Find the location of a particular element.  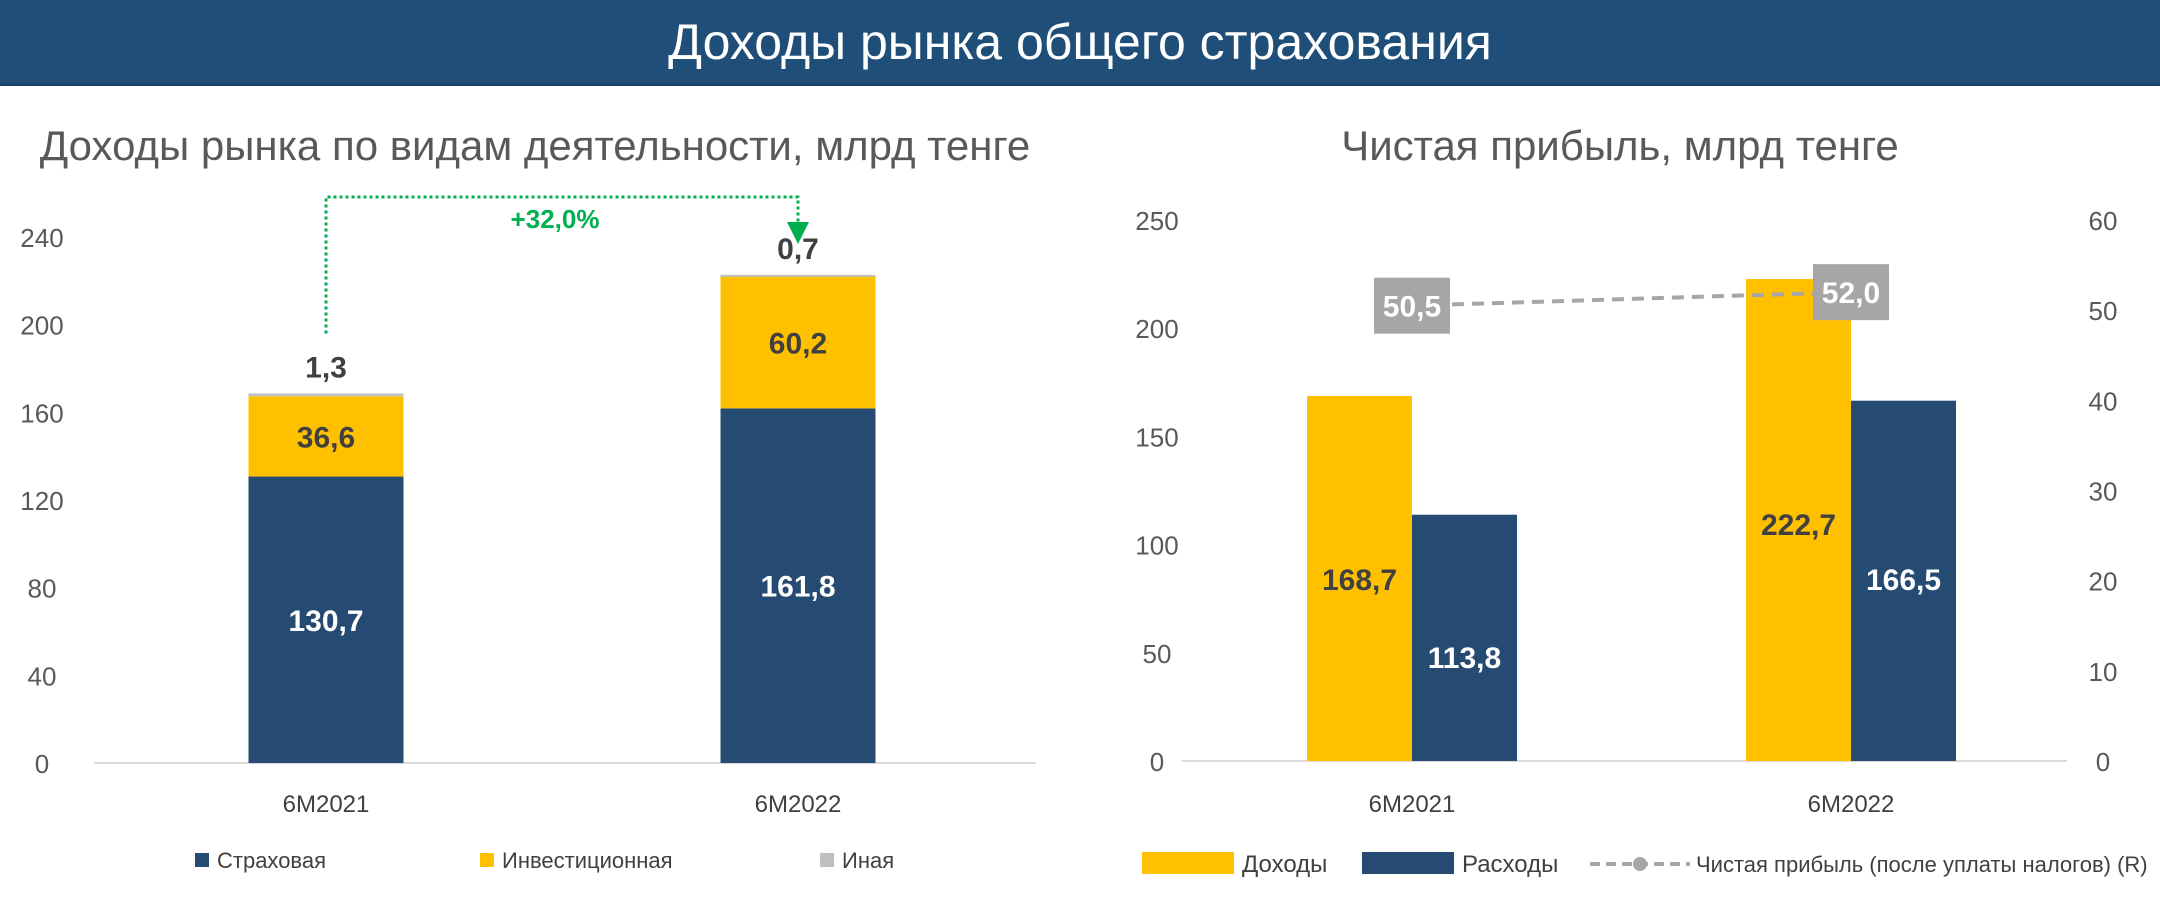

y2-tick-label: 30 is located at coordinates (2103, 492).